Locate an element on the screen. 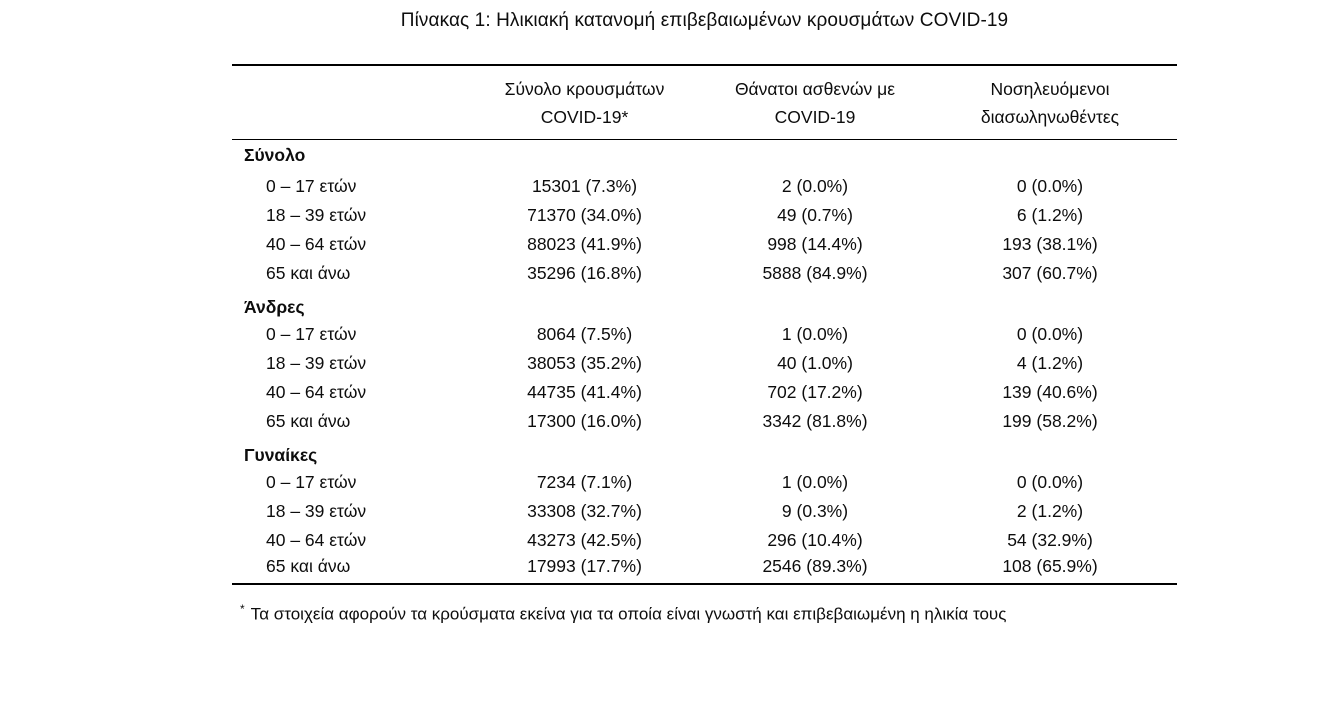 This screenshot has height=708, width=1320. column-header-intubated: Νοσηλευόμενοι διασωληνωθέντες is located at coordinates (1050, 102).